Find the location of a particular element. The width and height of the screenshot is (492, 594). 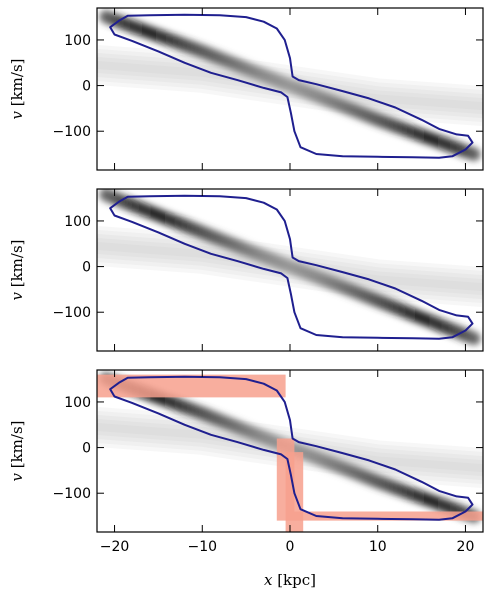

x-tick-label: 10 is located at coordinates (378, 547).